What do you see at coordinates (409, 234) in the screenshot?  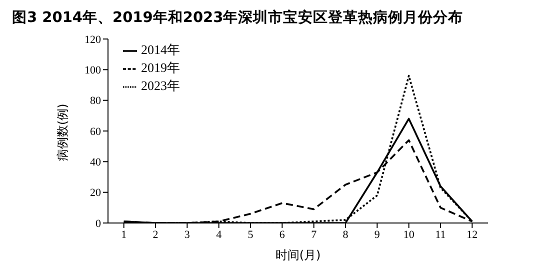 I see `x-tick-label: 10` at bounding box center [409, 234].